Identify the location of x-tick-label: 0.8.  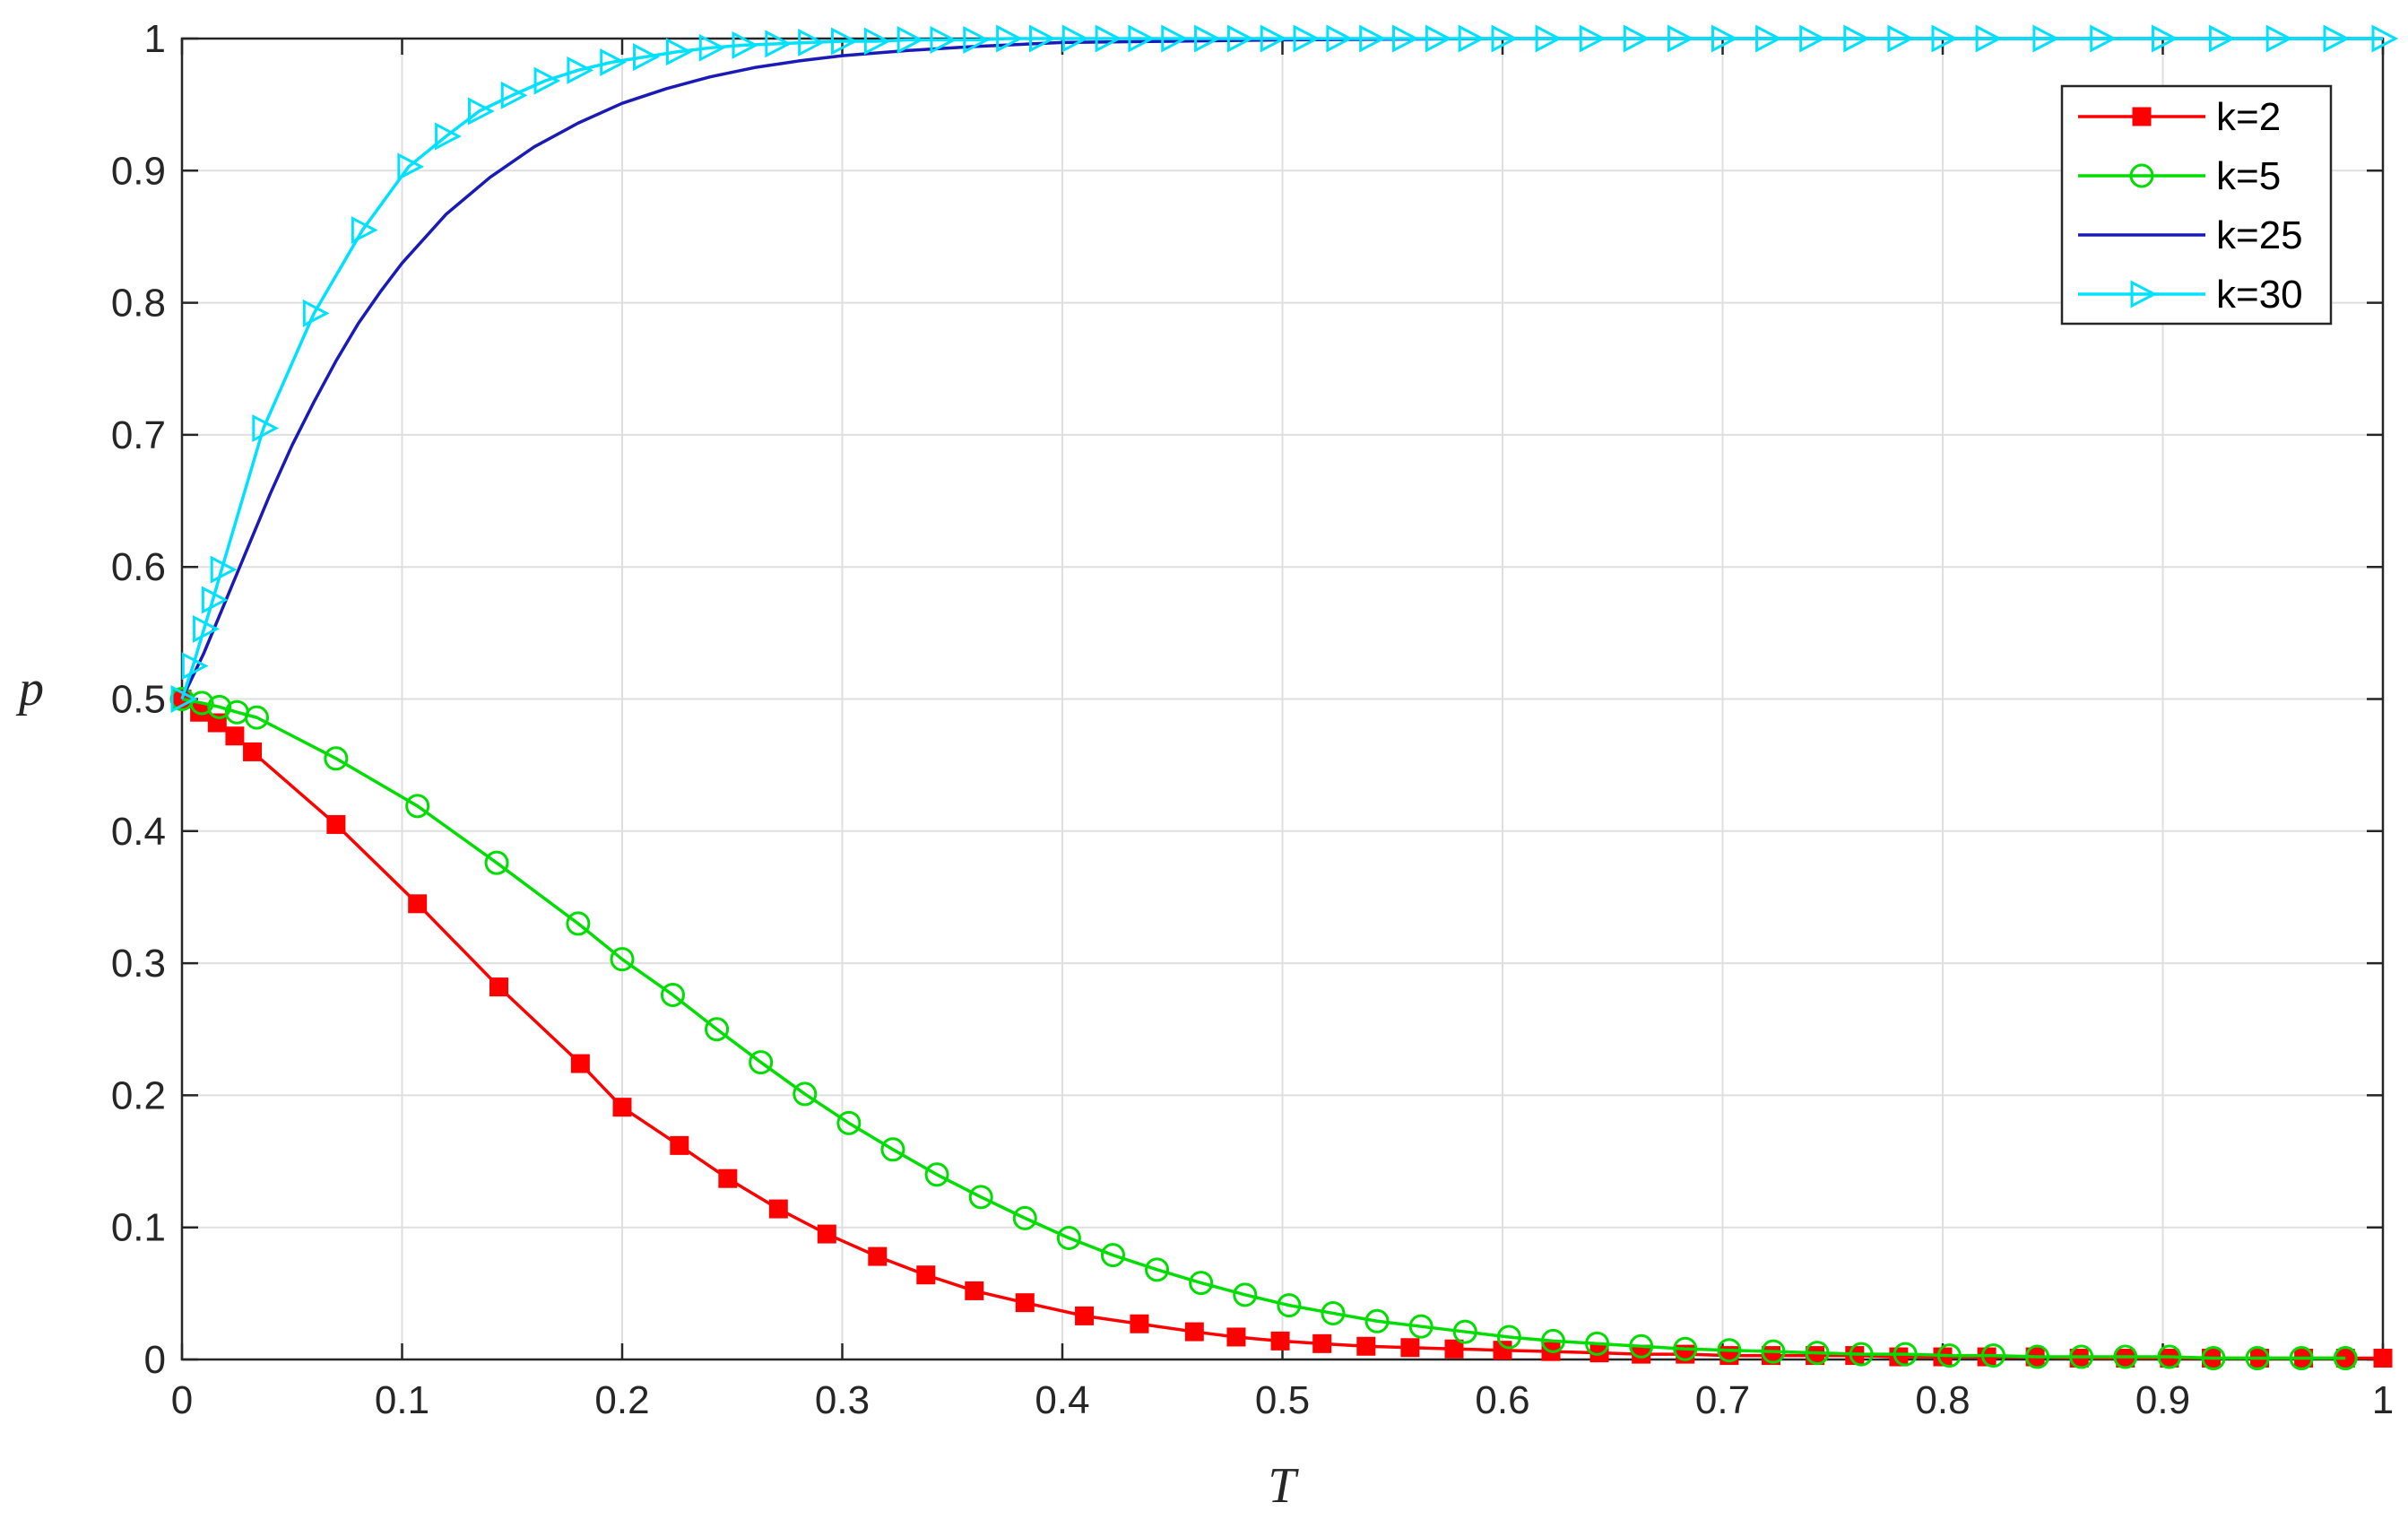
(1942, 1400).